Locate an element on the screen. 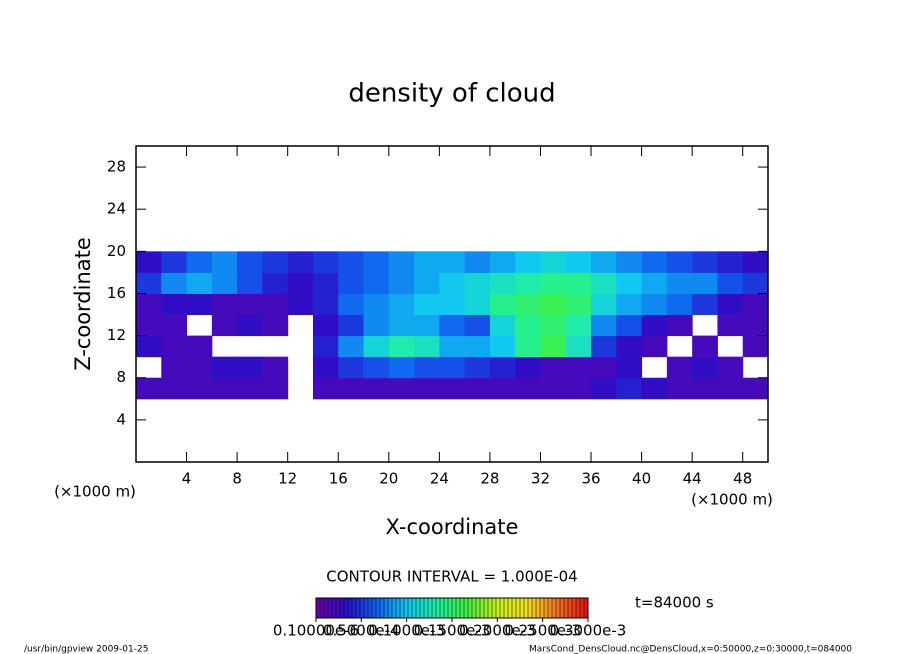  x-tick-label: 12 is located at coordinates (287, 479).